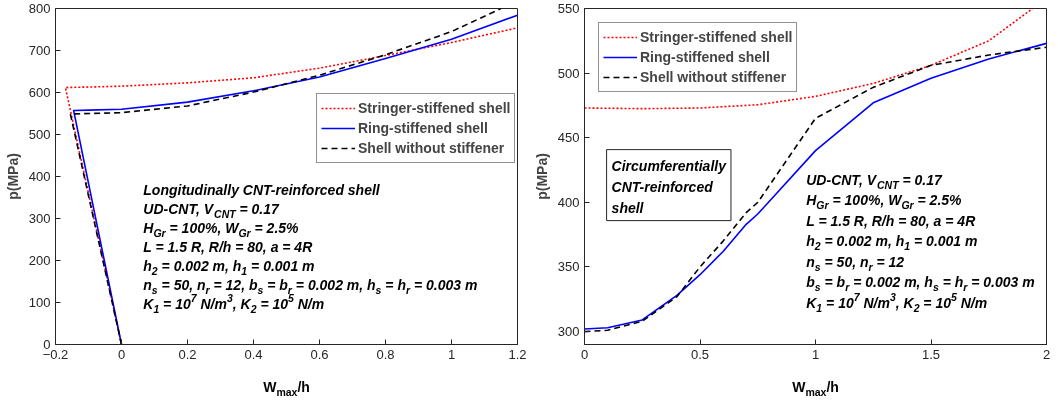  Describe the element at coordinates (568, 138) in the screenshot. I see `y-tick-label: 450` at that location.